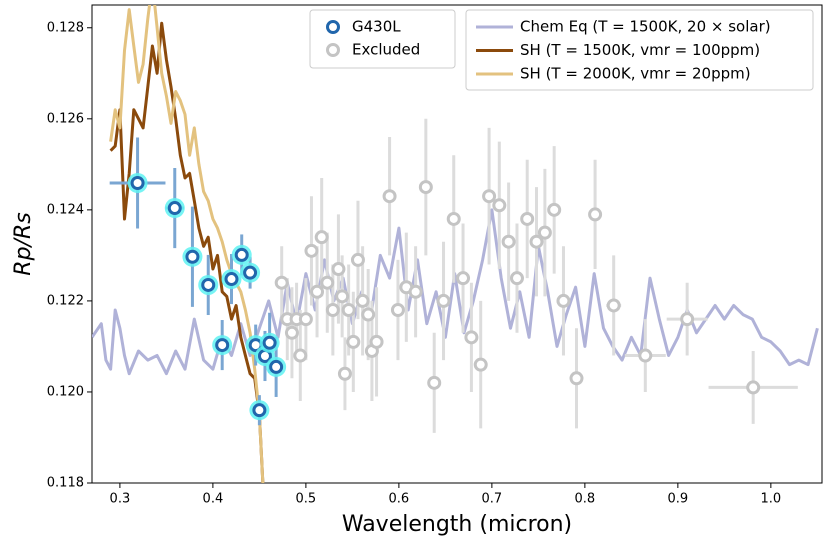 The height and width of the screenshot is (540, 830). Describe the element at coordinates (65, 27) in the screenshot. I see `y-tick-label: 0.128` at that location.